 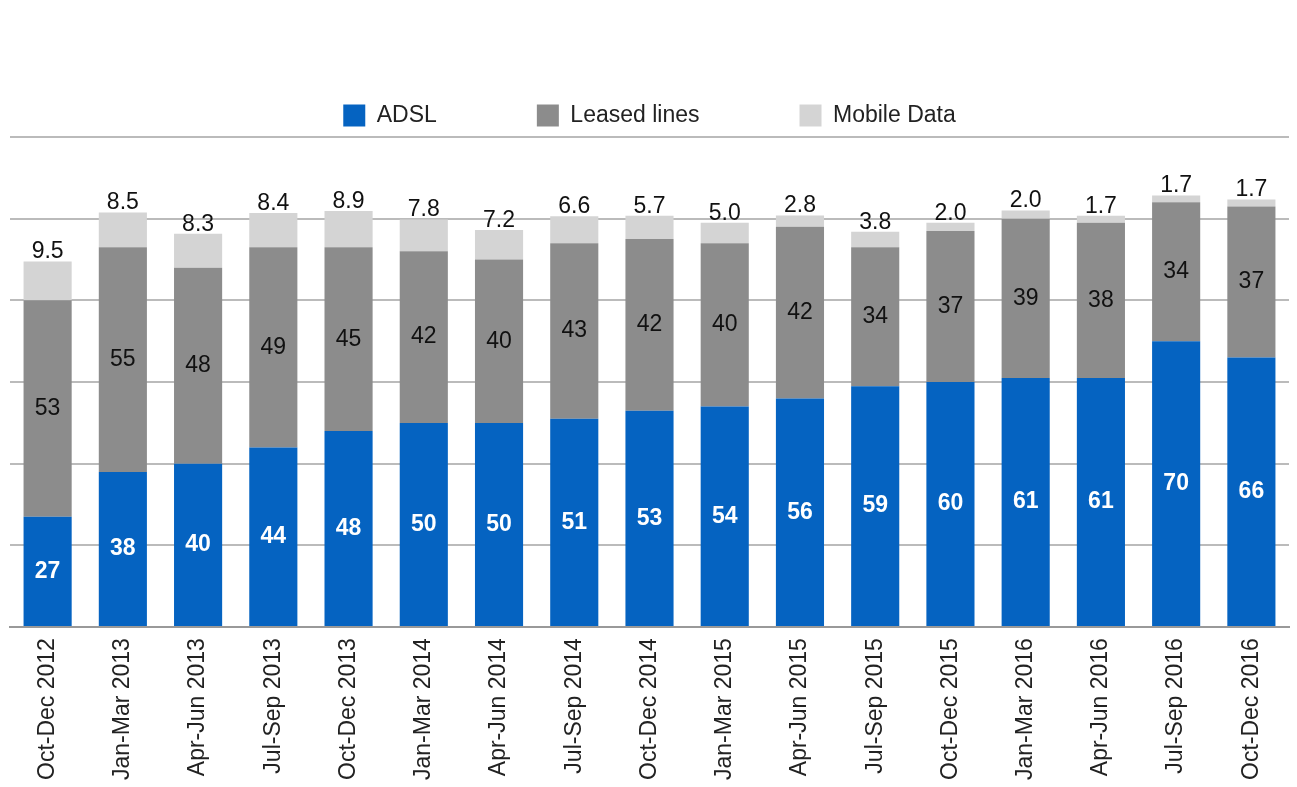 What do you see at coordinates (1024, 709) in the screenshot?
I see `x-tick-label: Jan-Mar 2016` at bounding box center [1024, 709].